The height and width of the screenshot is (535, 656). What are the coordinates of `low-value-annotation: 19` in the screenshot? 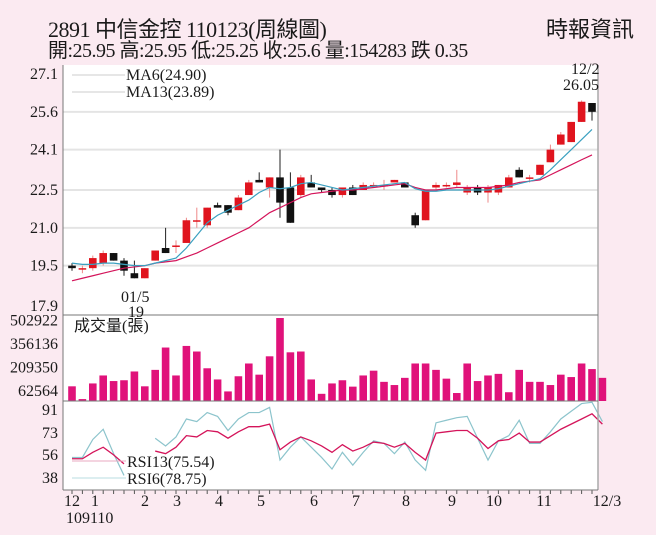 It's located at (136, 312).